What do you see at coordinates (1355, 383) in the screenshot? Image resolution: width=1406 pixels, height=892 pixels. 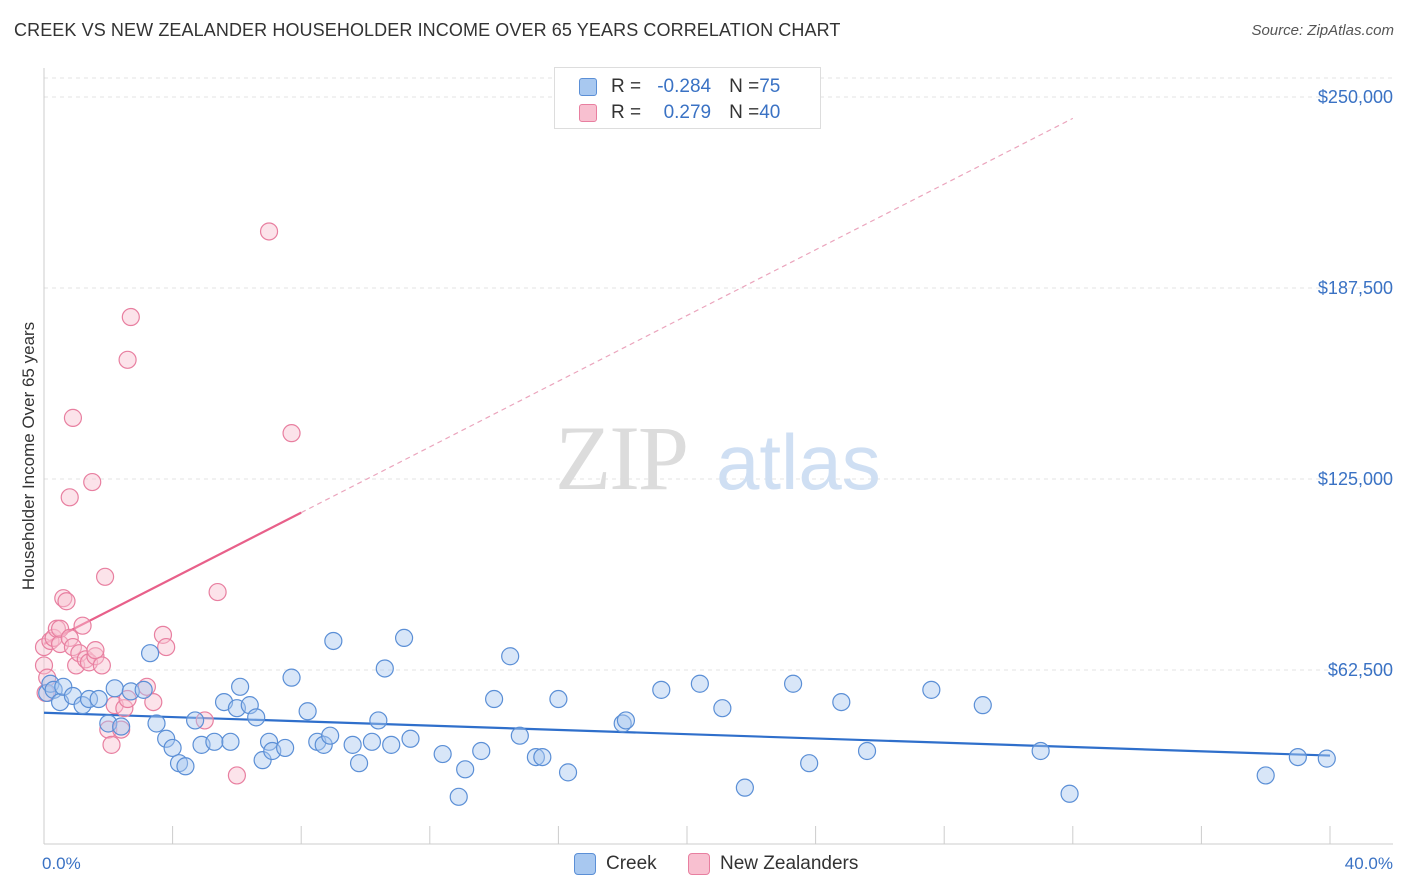 I see `y-tick-labels: $62,500 $125,000 $187,500 $250,000` at bounding box center [1355, 383].